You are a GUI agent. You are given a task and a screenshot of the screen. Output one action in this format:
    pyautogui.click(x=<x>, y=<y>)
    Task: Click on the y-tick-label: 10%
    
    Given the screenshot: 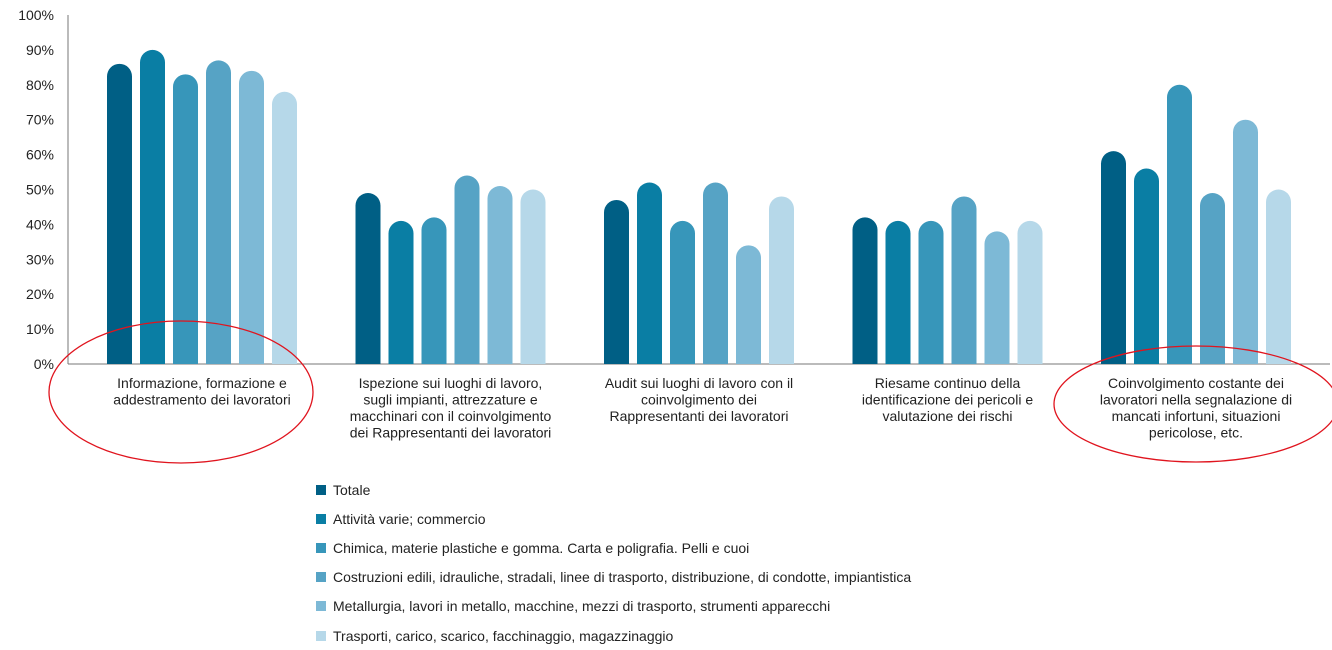 What is the action you would take?
    pyautogui.click(x=40, y=329)
    